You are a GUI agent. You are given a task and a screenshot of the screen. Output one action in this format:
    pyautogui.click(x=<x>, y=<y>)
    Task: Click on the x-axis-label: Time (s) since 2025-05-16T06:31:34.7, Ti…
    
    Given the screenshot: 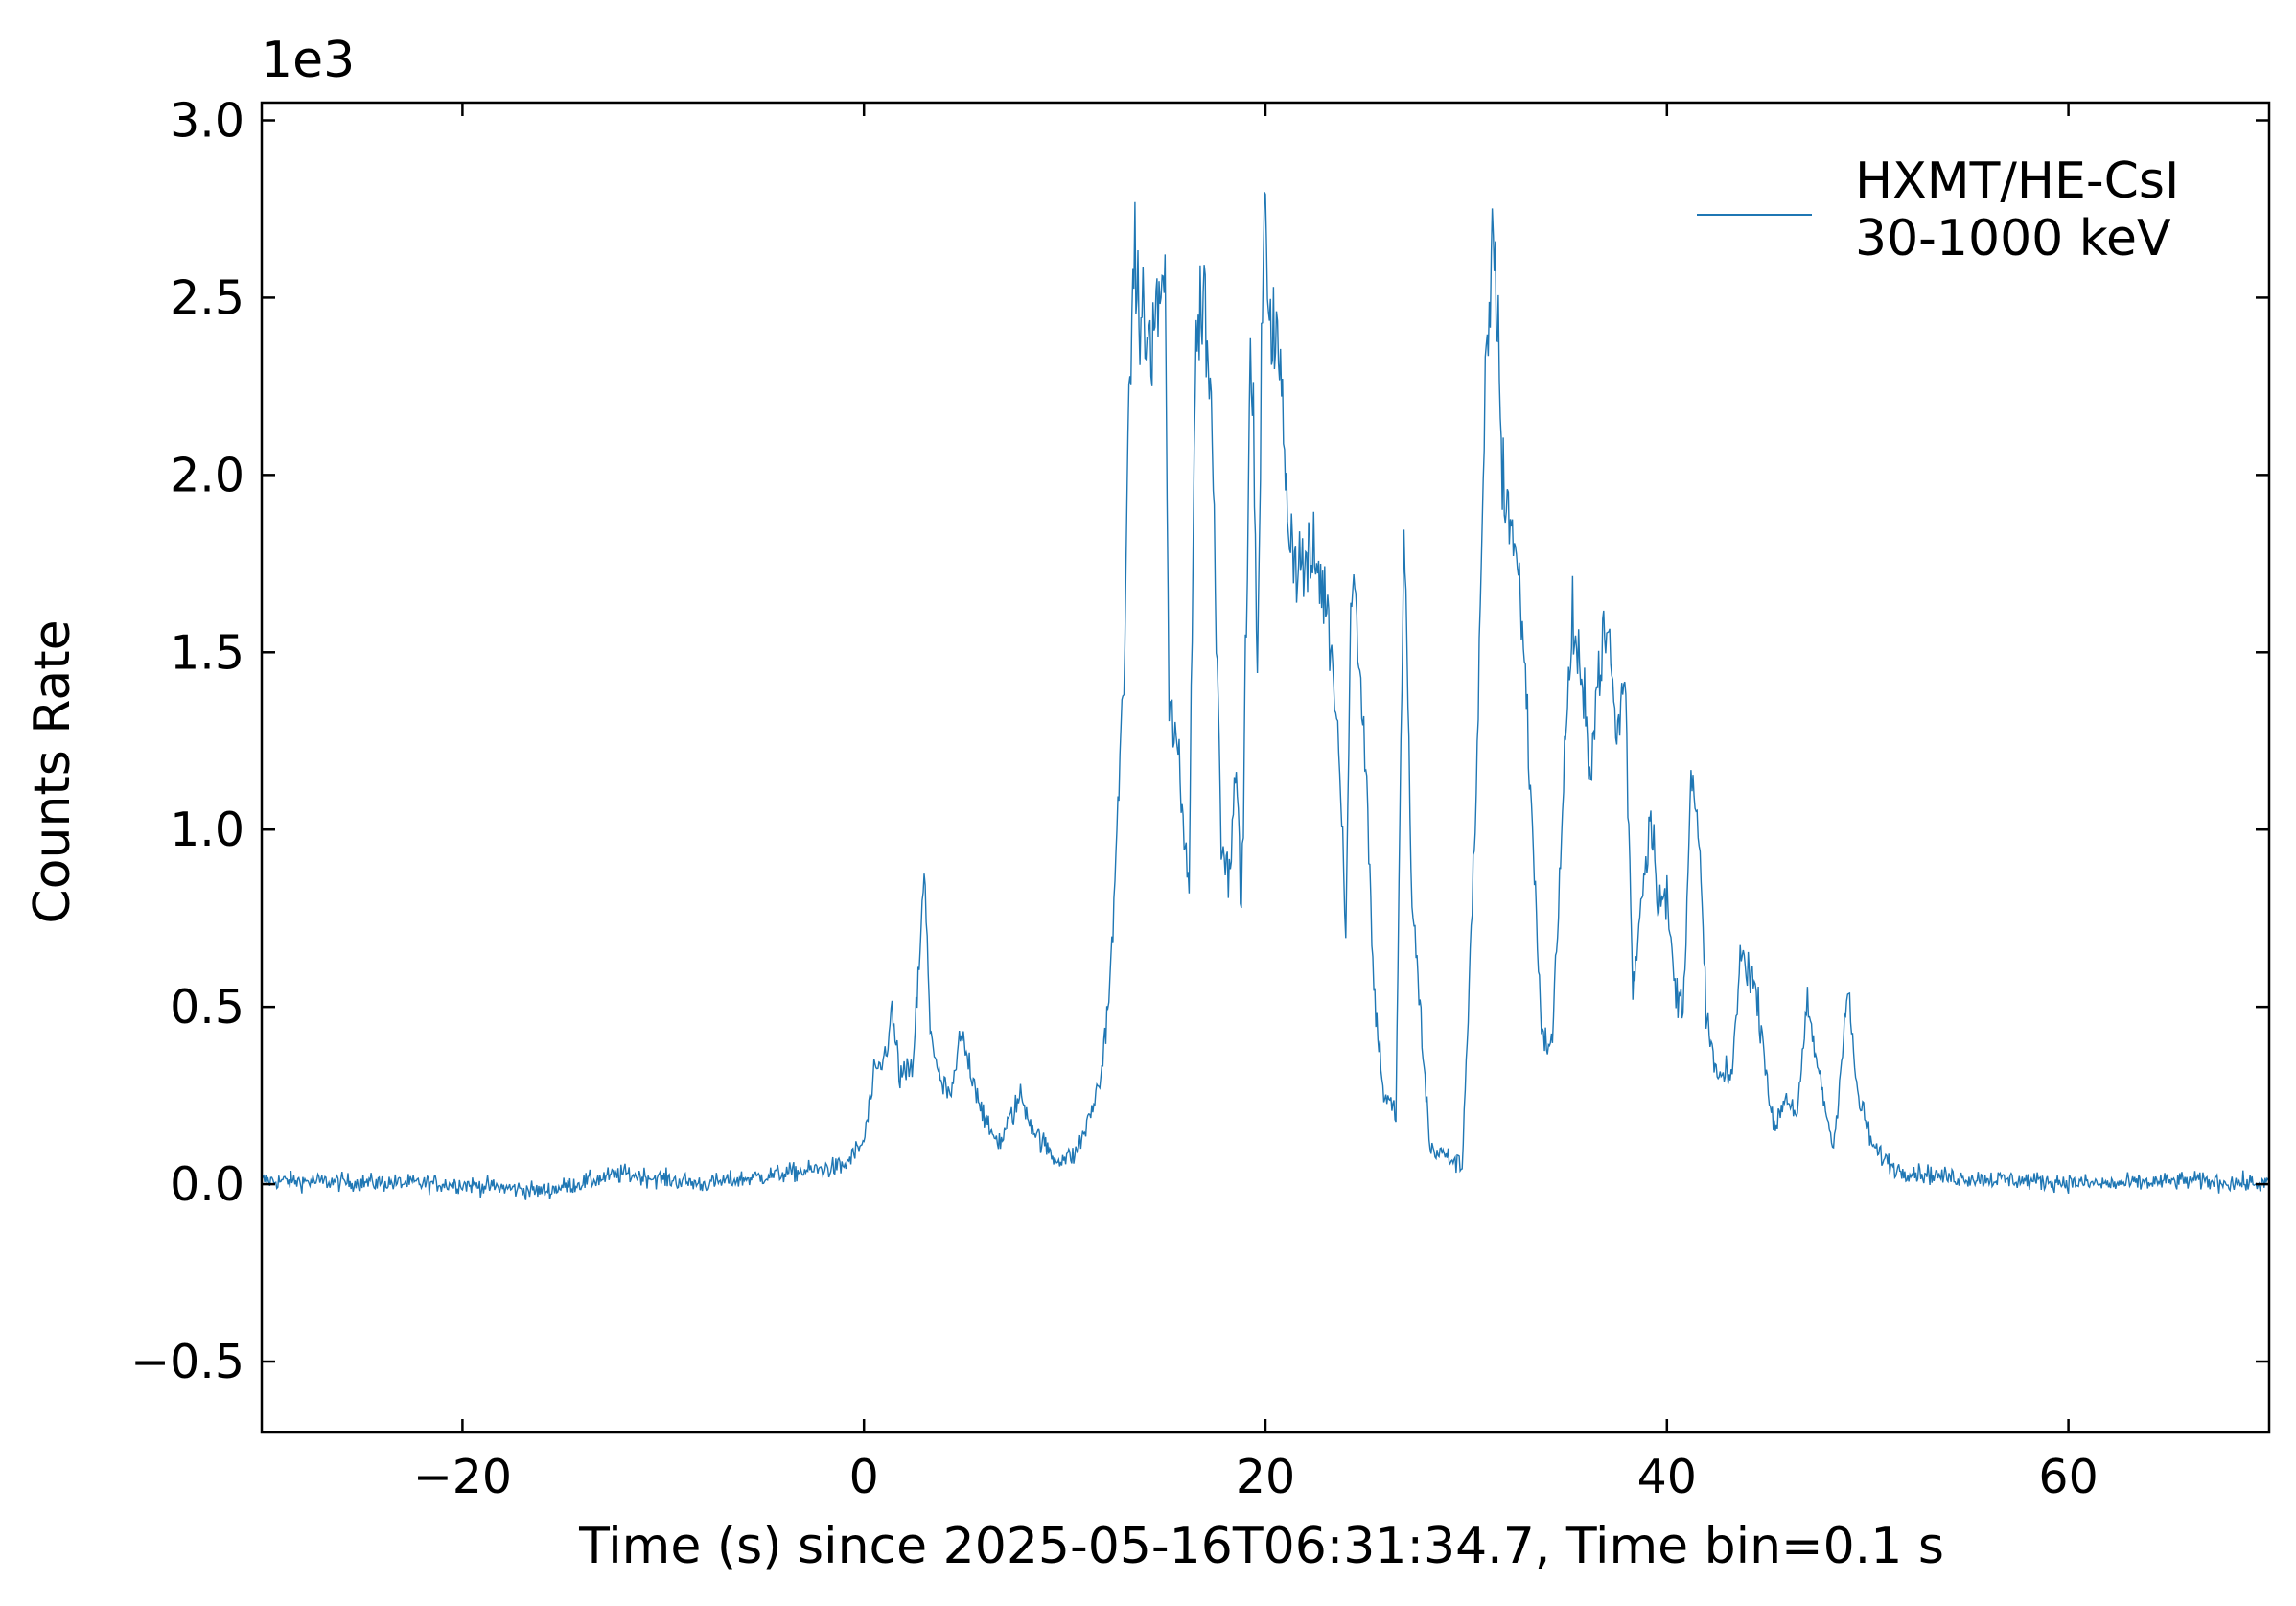 What is the action you would take?
    pyautogui.click(x=1261, y=1546)
    